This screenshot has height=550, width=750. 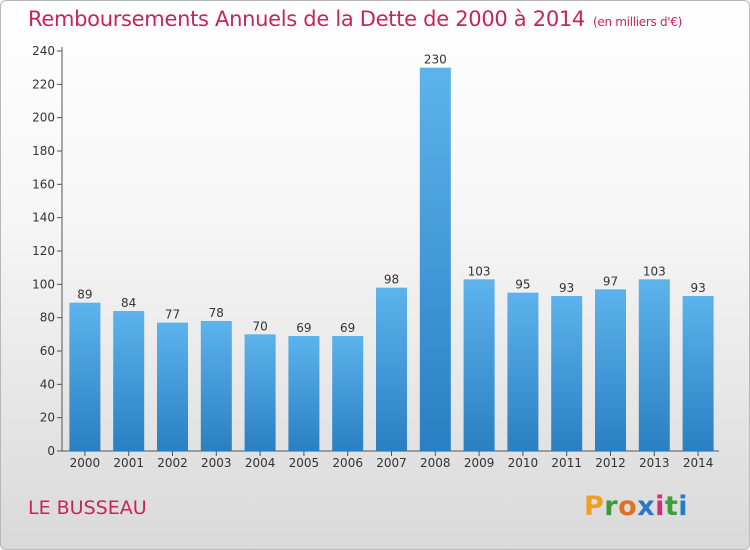 What do you see at coordinates (43, 151) in the screenshot?
I see `y-tick-label: 180` at bounding box center [43, 151].